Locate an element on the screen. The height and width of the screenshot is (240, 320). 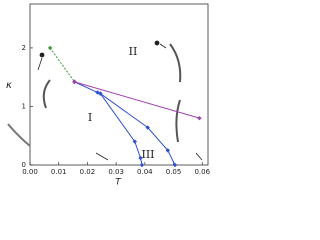
x-axis-label: T is located at coordinates (118, 183).